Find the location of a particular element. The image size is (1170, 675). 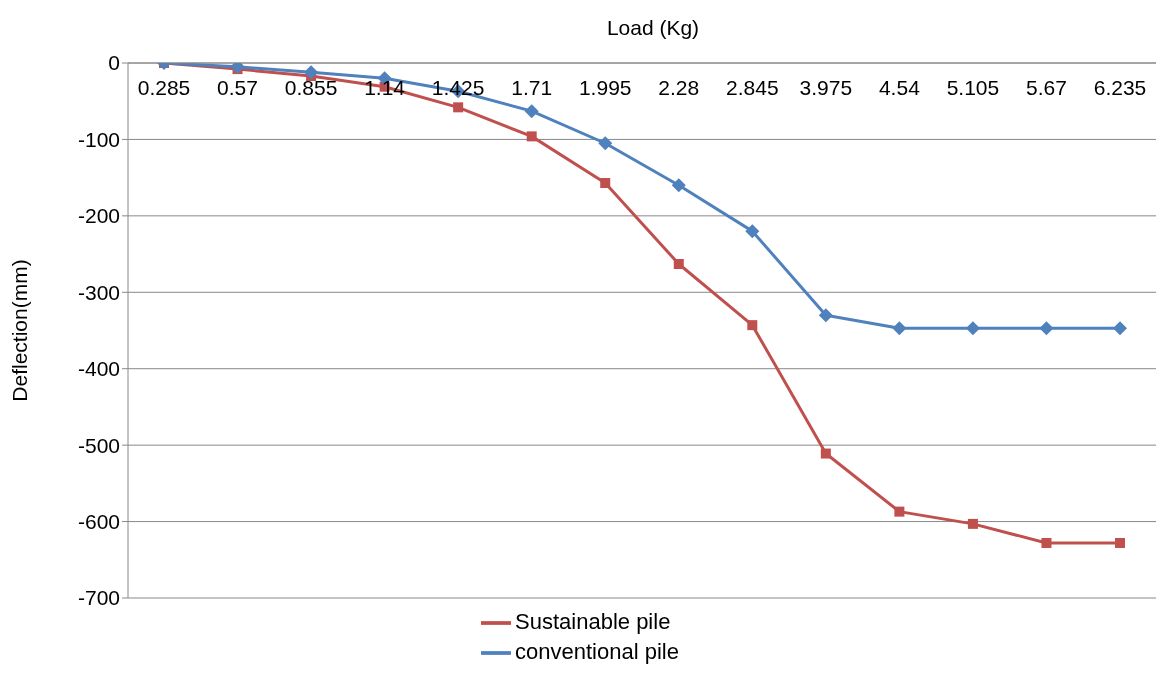

x-tick-label: 2.28 is located at coordinates (679, 87).